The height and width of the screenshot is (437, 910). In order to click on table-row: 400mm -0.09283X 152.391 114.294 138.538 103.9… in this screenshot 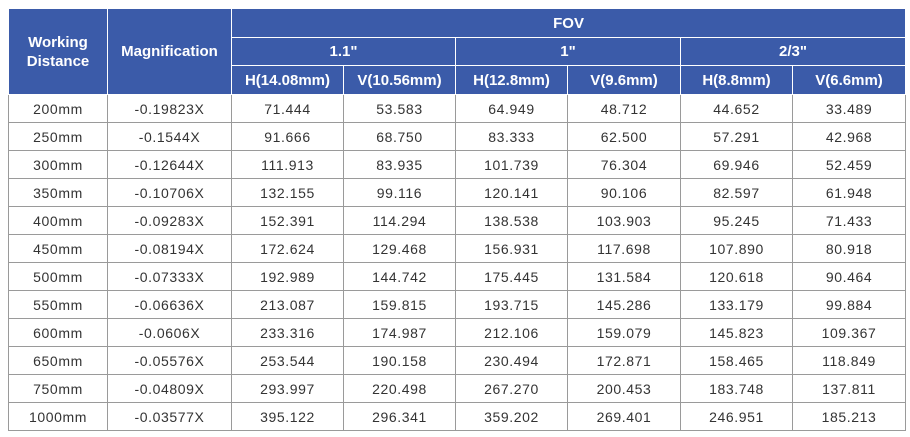, I will do `click(457, 220)`.